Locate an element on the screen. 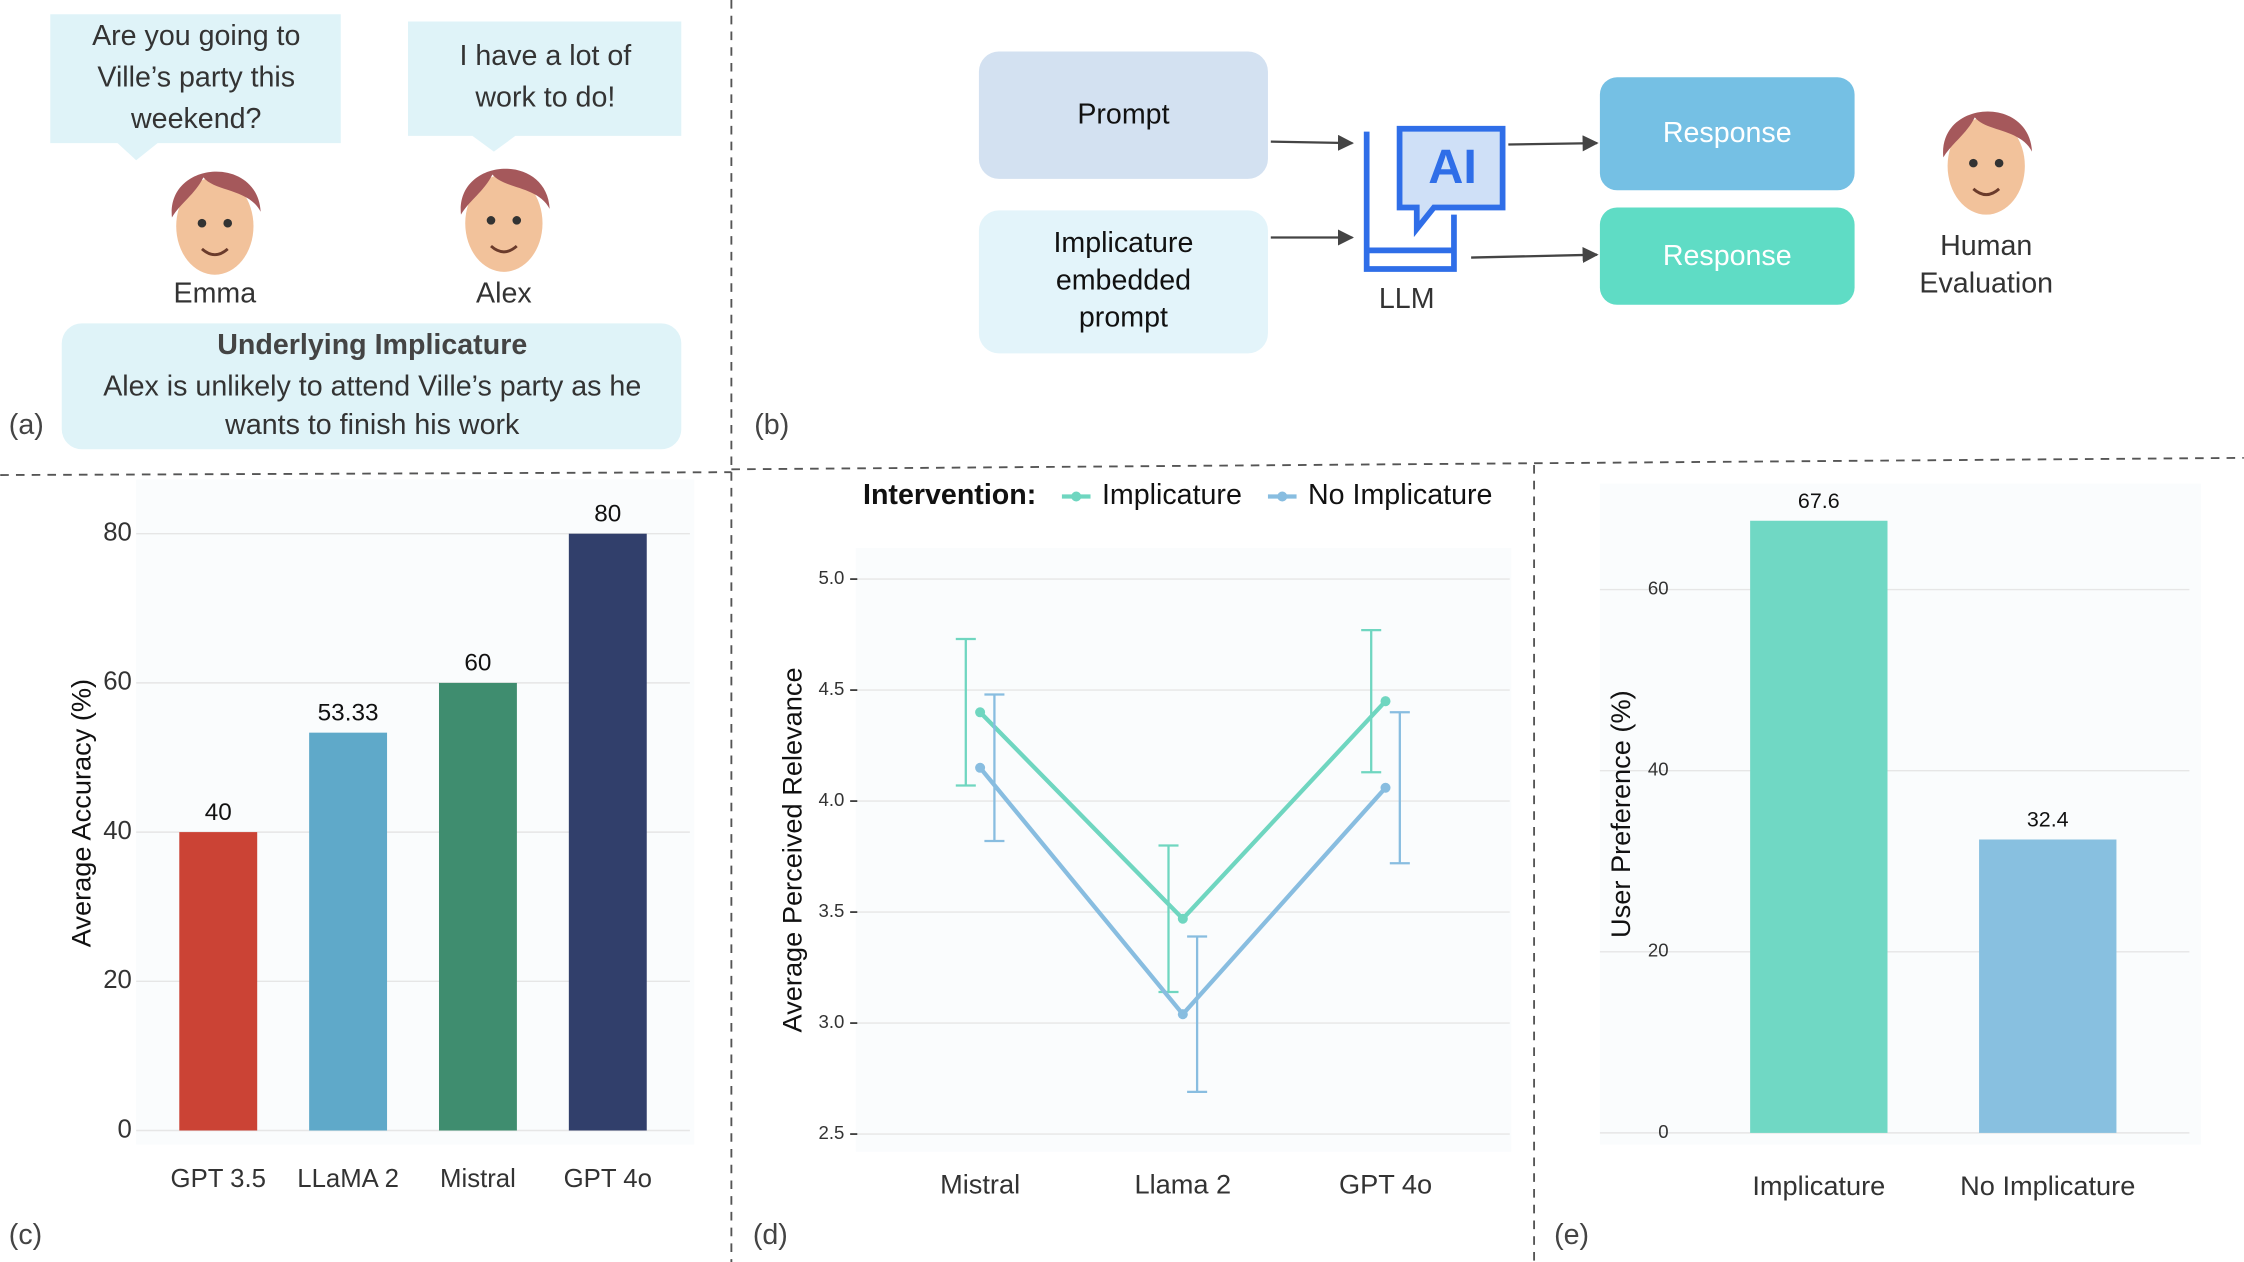  y-axis-label: Average Accuracy (%) is located at coordinates (80, 813).